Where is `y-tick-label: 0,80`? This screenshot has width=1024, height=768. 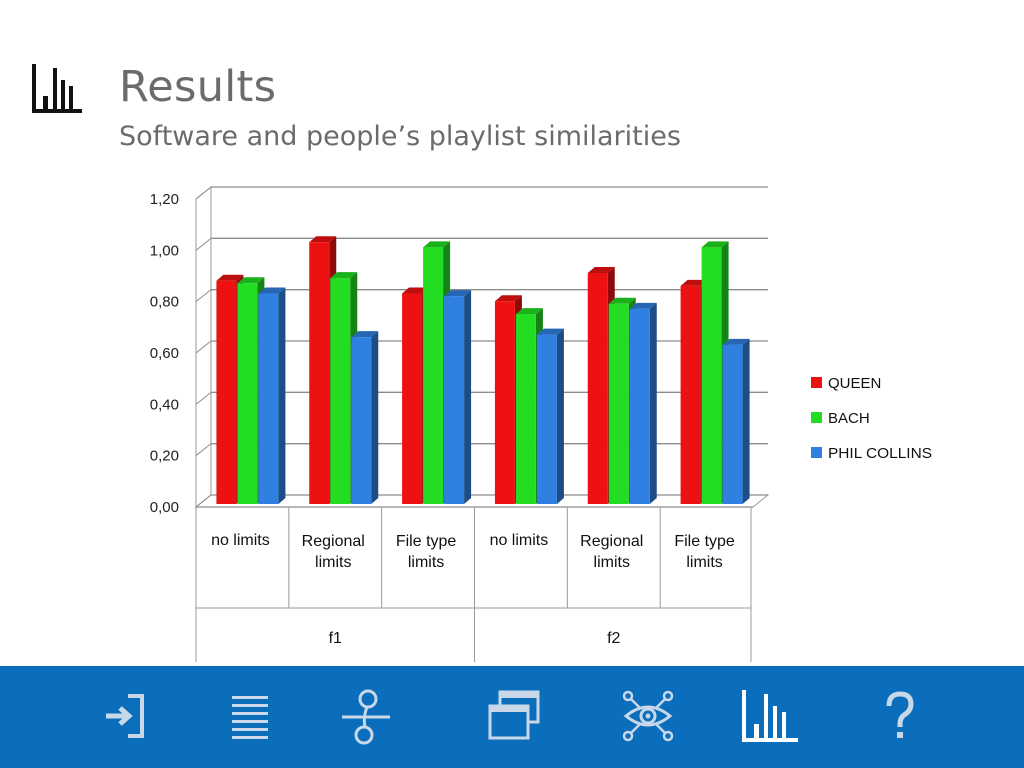 y-tick-label: 0,80 is located at coordinates (164, 302).